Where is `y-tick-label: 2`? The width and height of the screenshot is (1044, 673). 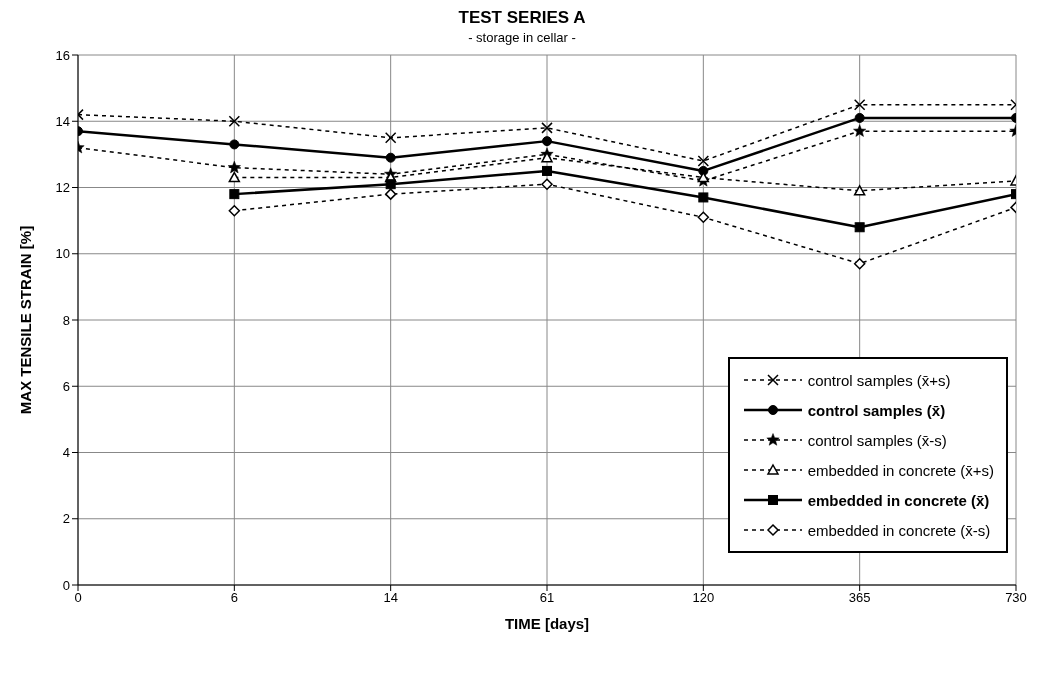
y-tick-label: 2 is located at coordinates (66, 519).